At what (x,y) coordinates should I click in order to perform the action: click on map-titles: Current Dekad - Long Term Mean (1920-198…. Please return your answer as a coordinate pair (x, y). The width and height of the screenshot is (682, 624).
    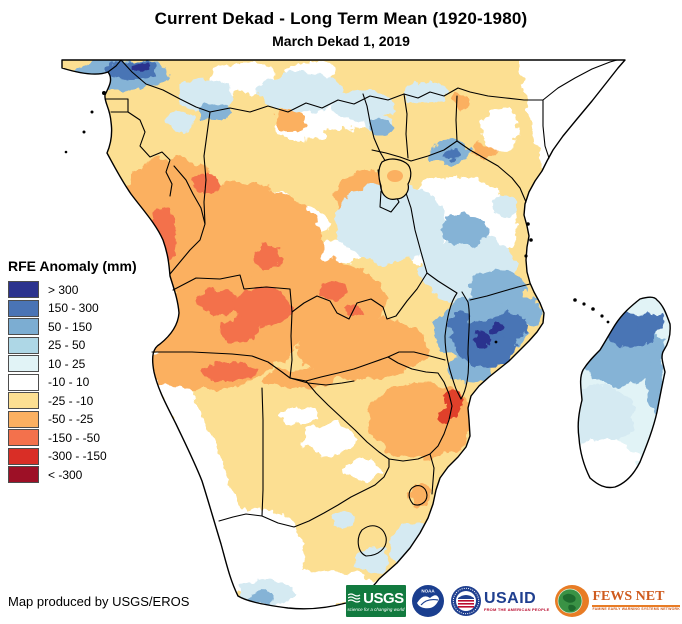
    Looking at the image, I should click on (341, 29).